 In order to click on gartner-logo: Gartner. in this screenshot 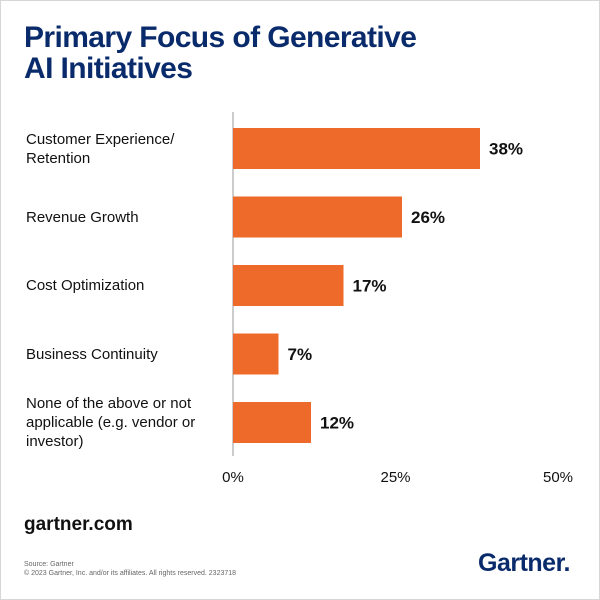, I will do `click(524, 563)`.